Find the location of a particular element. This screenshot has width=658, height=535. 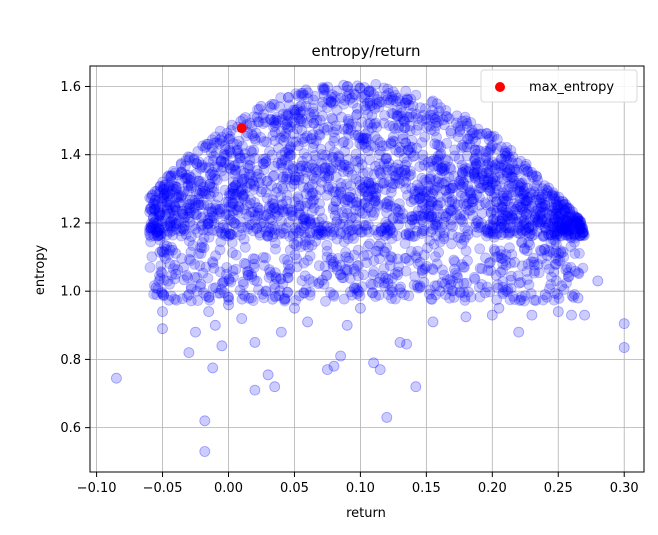

y-tick-label: 1.6 is located at coordinates (70, 87).